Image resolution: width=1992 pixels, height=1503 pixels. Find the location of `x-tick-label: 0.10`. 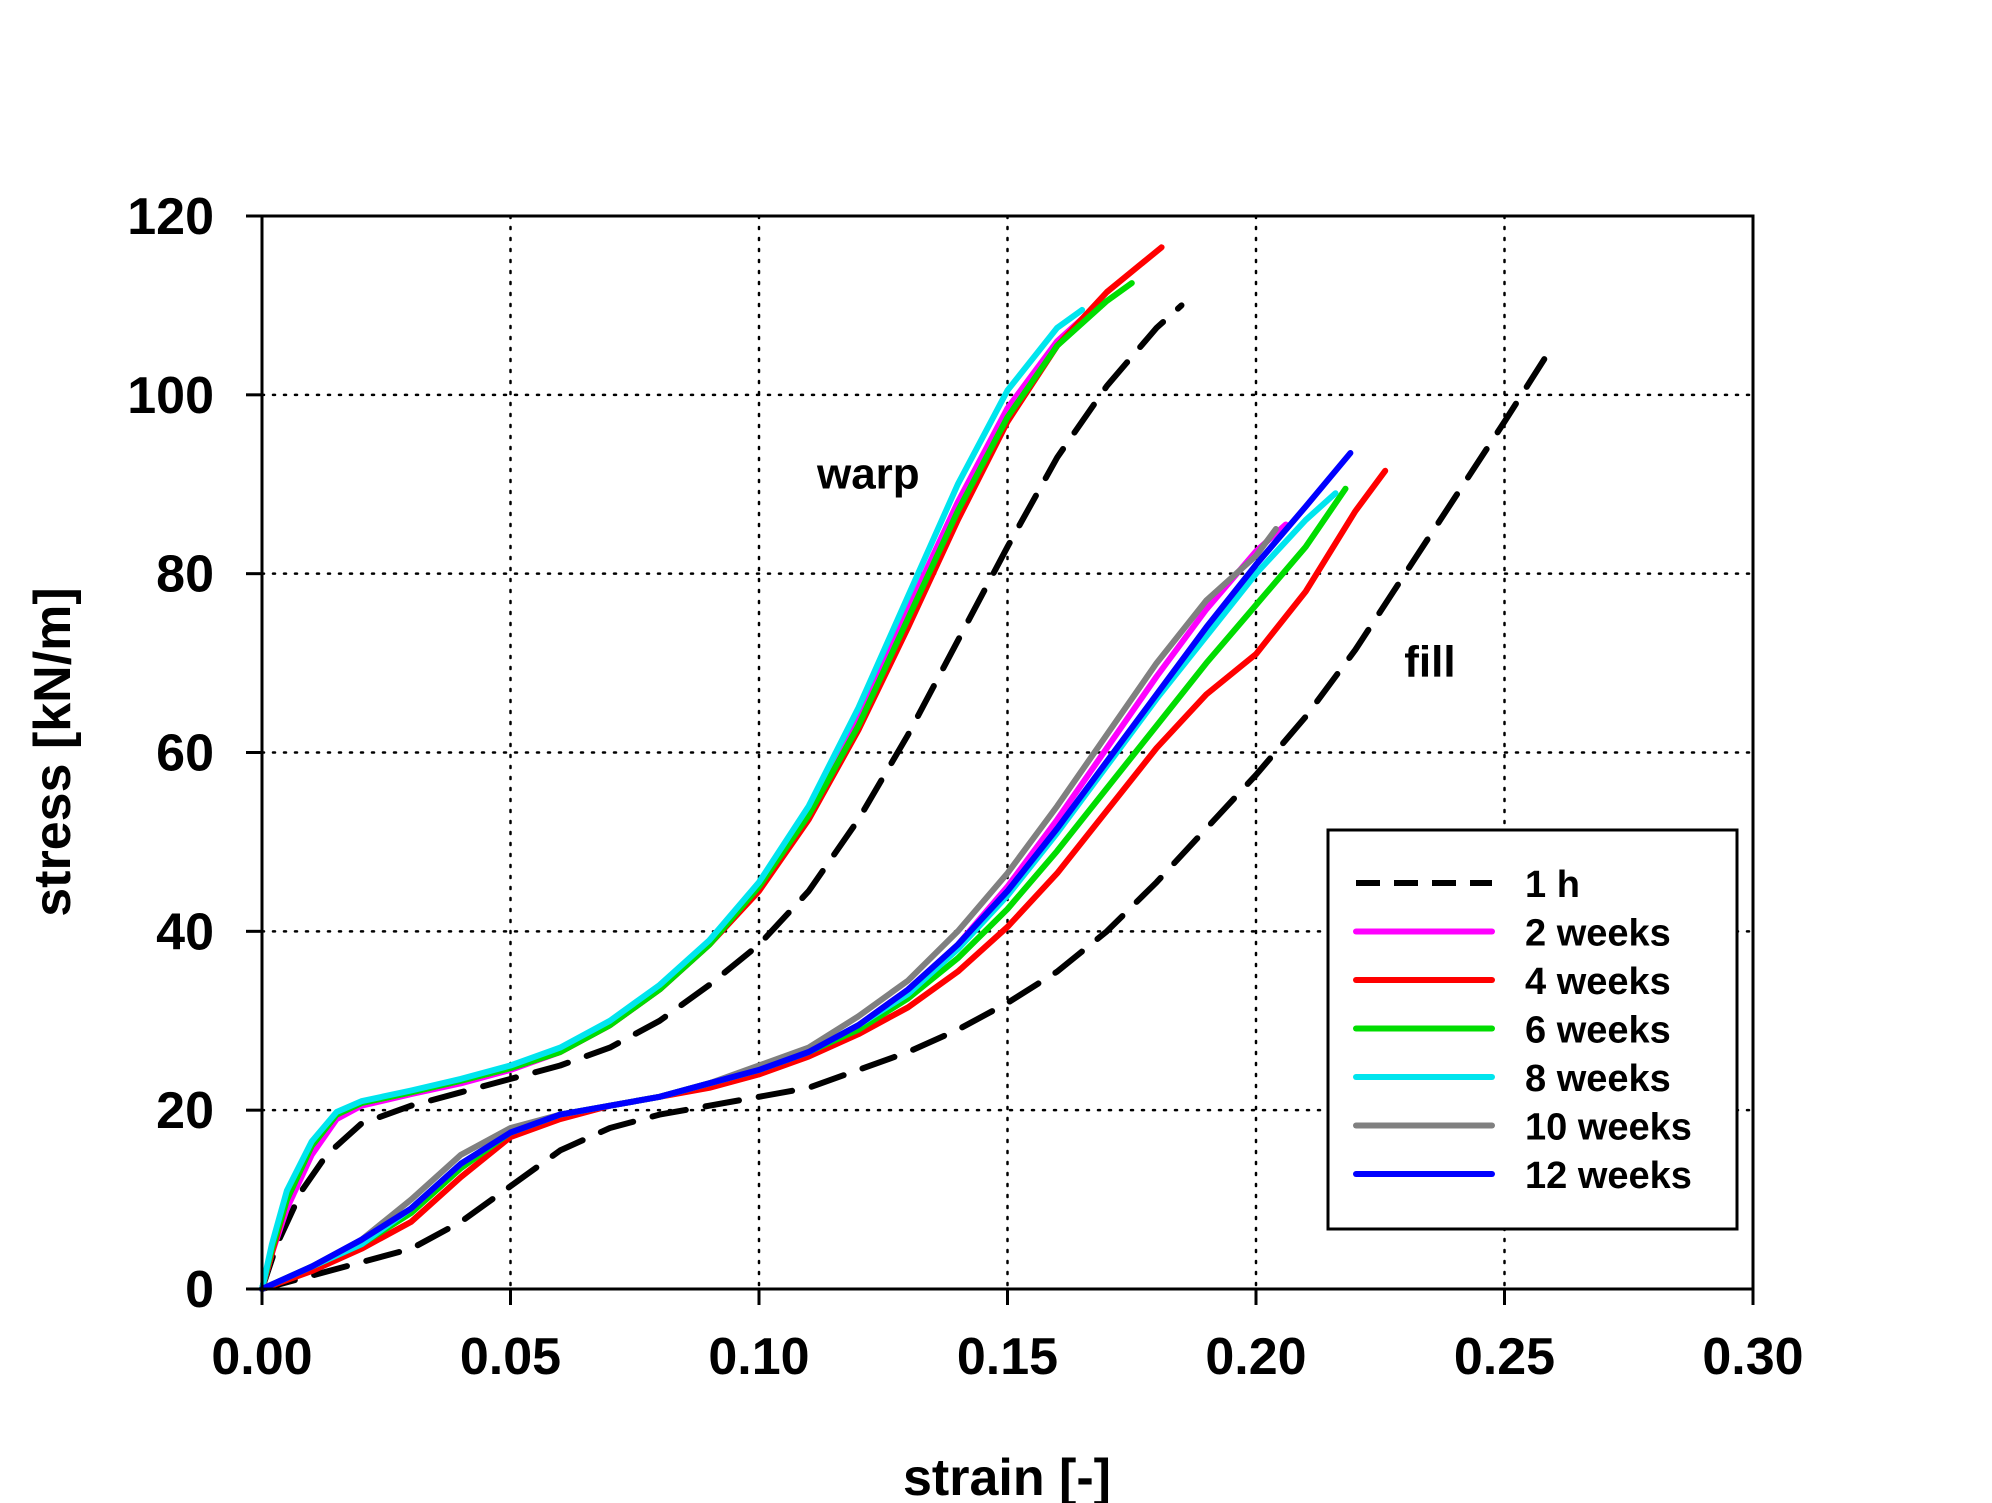

x-tick-label: 0.10 is located at coordinates (758, 1357).